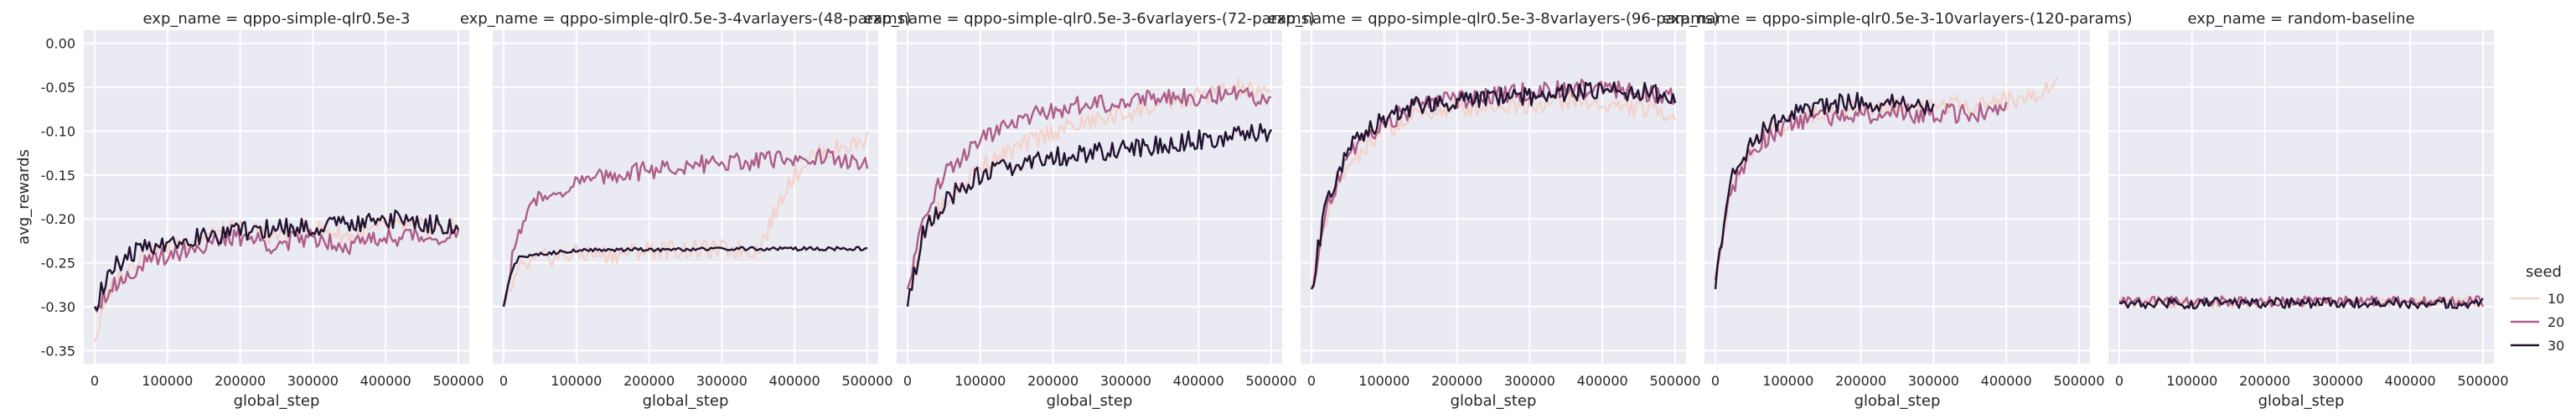 The height and width of the screenshot is (419, 2576). What do you see at coordinates (58, 307) in the screenshot?
I see `y-tick-label: -0.30` at bounding box center [58, 307].